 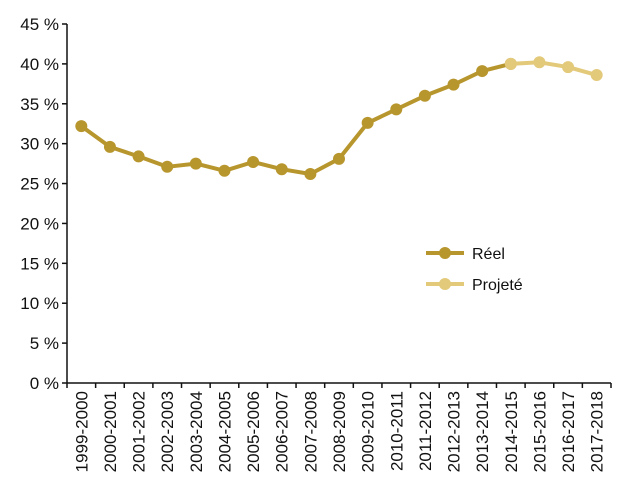 I want to click on legend-label-reel: Réel, so click(x=488, y=254).